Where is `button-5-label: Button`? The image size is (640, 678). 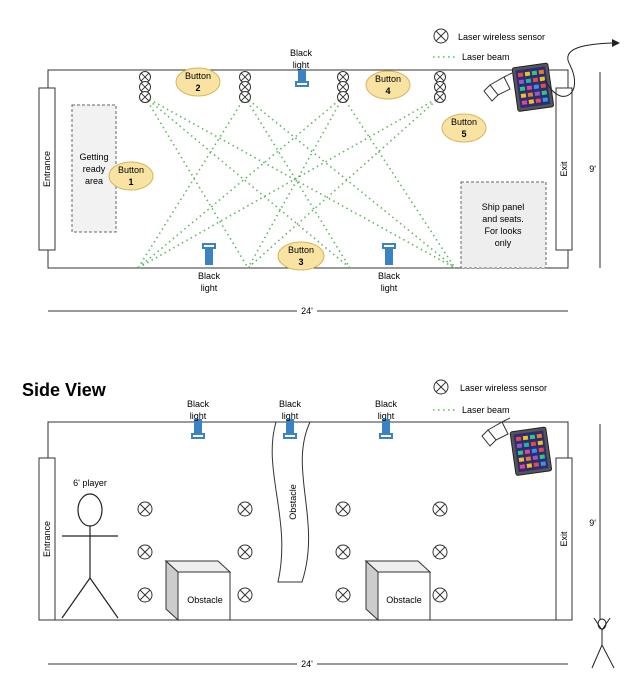 button-5-label: Button is located at coordinates (464, 122).